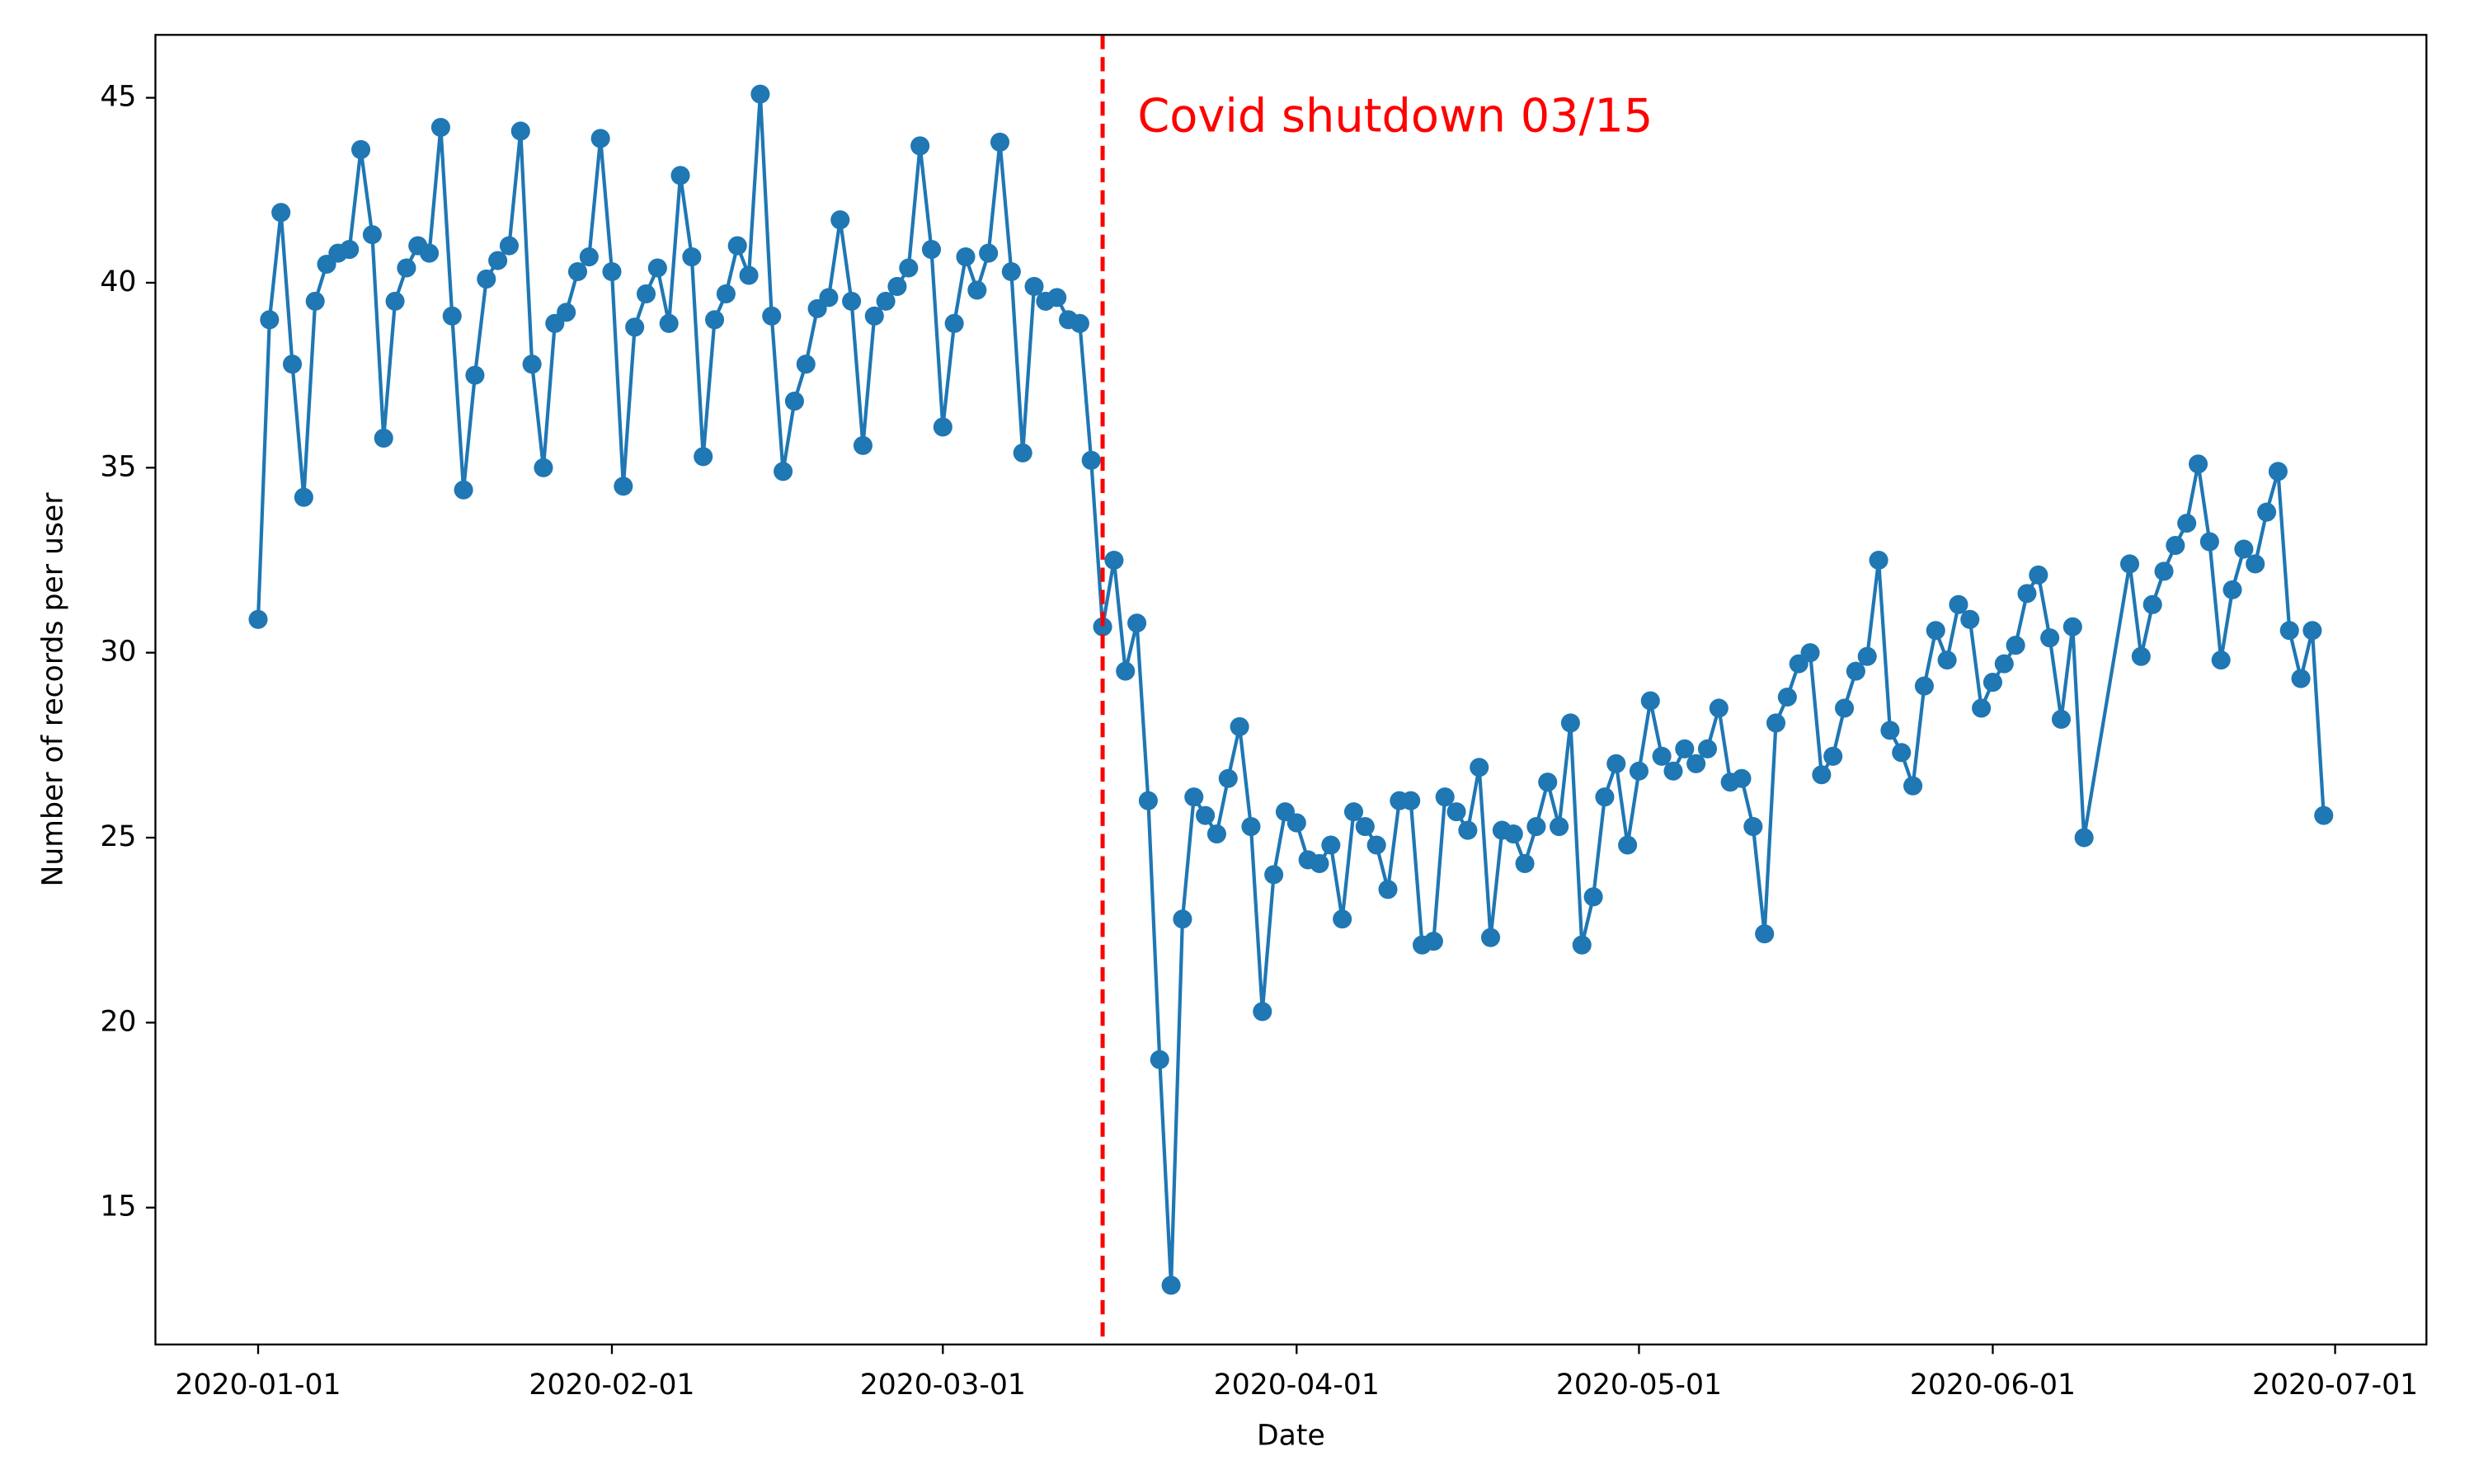 This screenshot has width=2474, height=1484. I want to click on x-axis-label: Date, so click(1291, 1435).